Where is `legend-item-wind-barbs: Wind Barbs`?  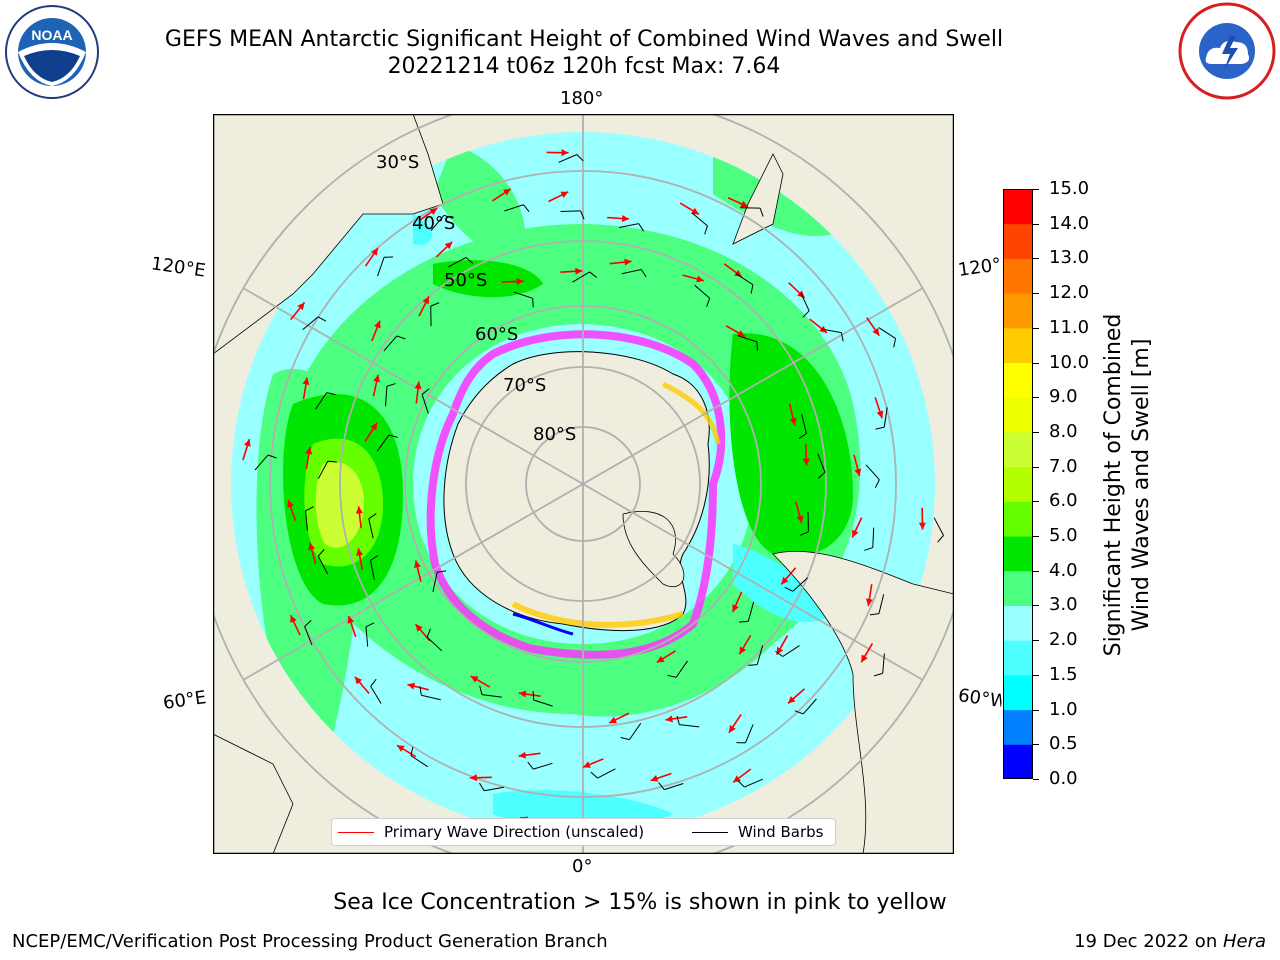
legend-item-wind-barbs: Wind Barbs is located at coordinates (757, 832).